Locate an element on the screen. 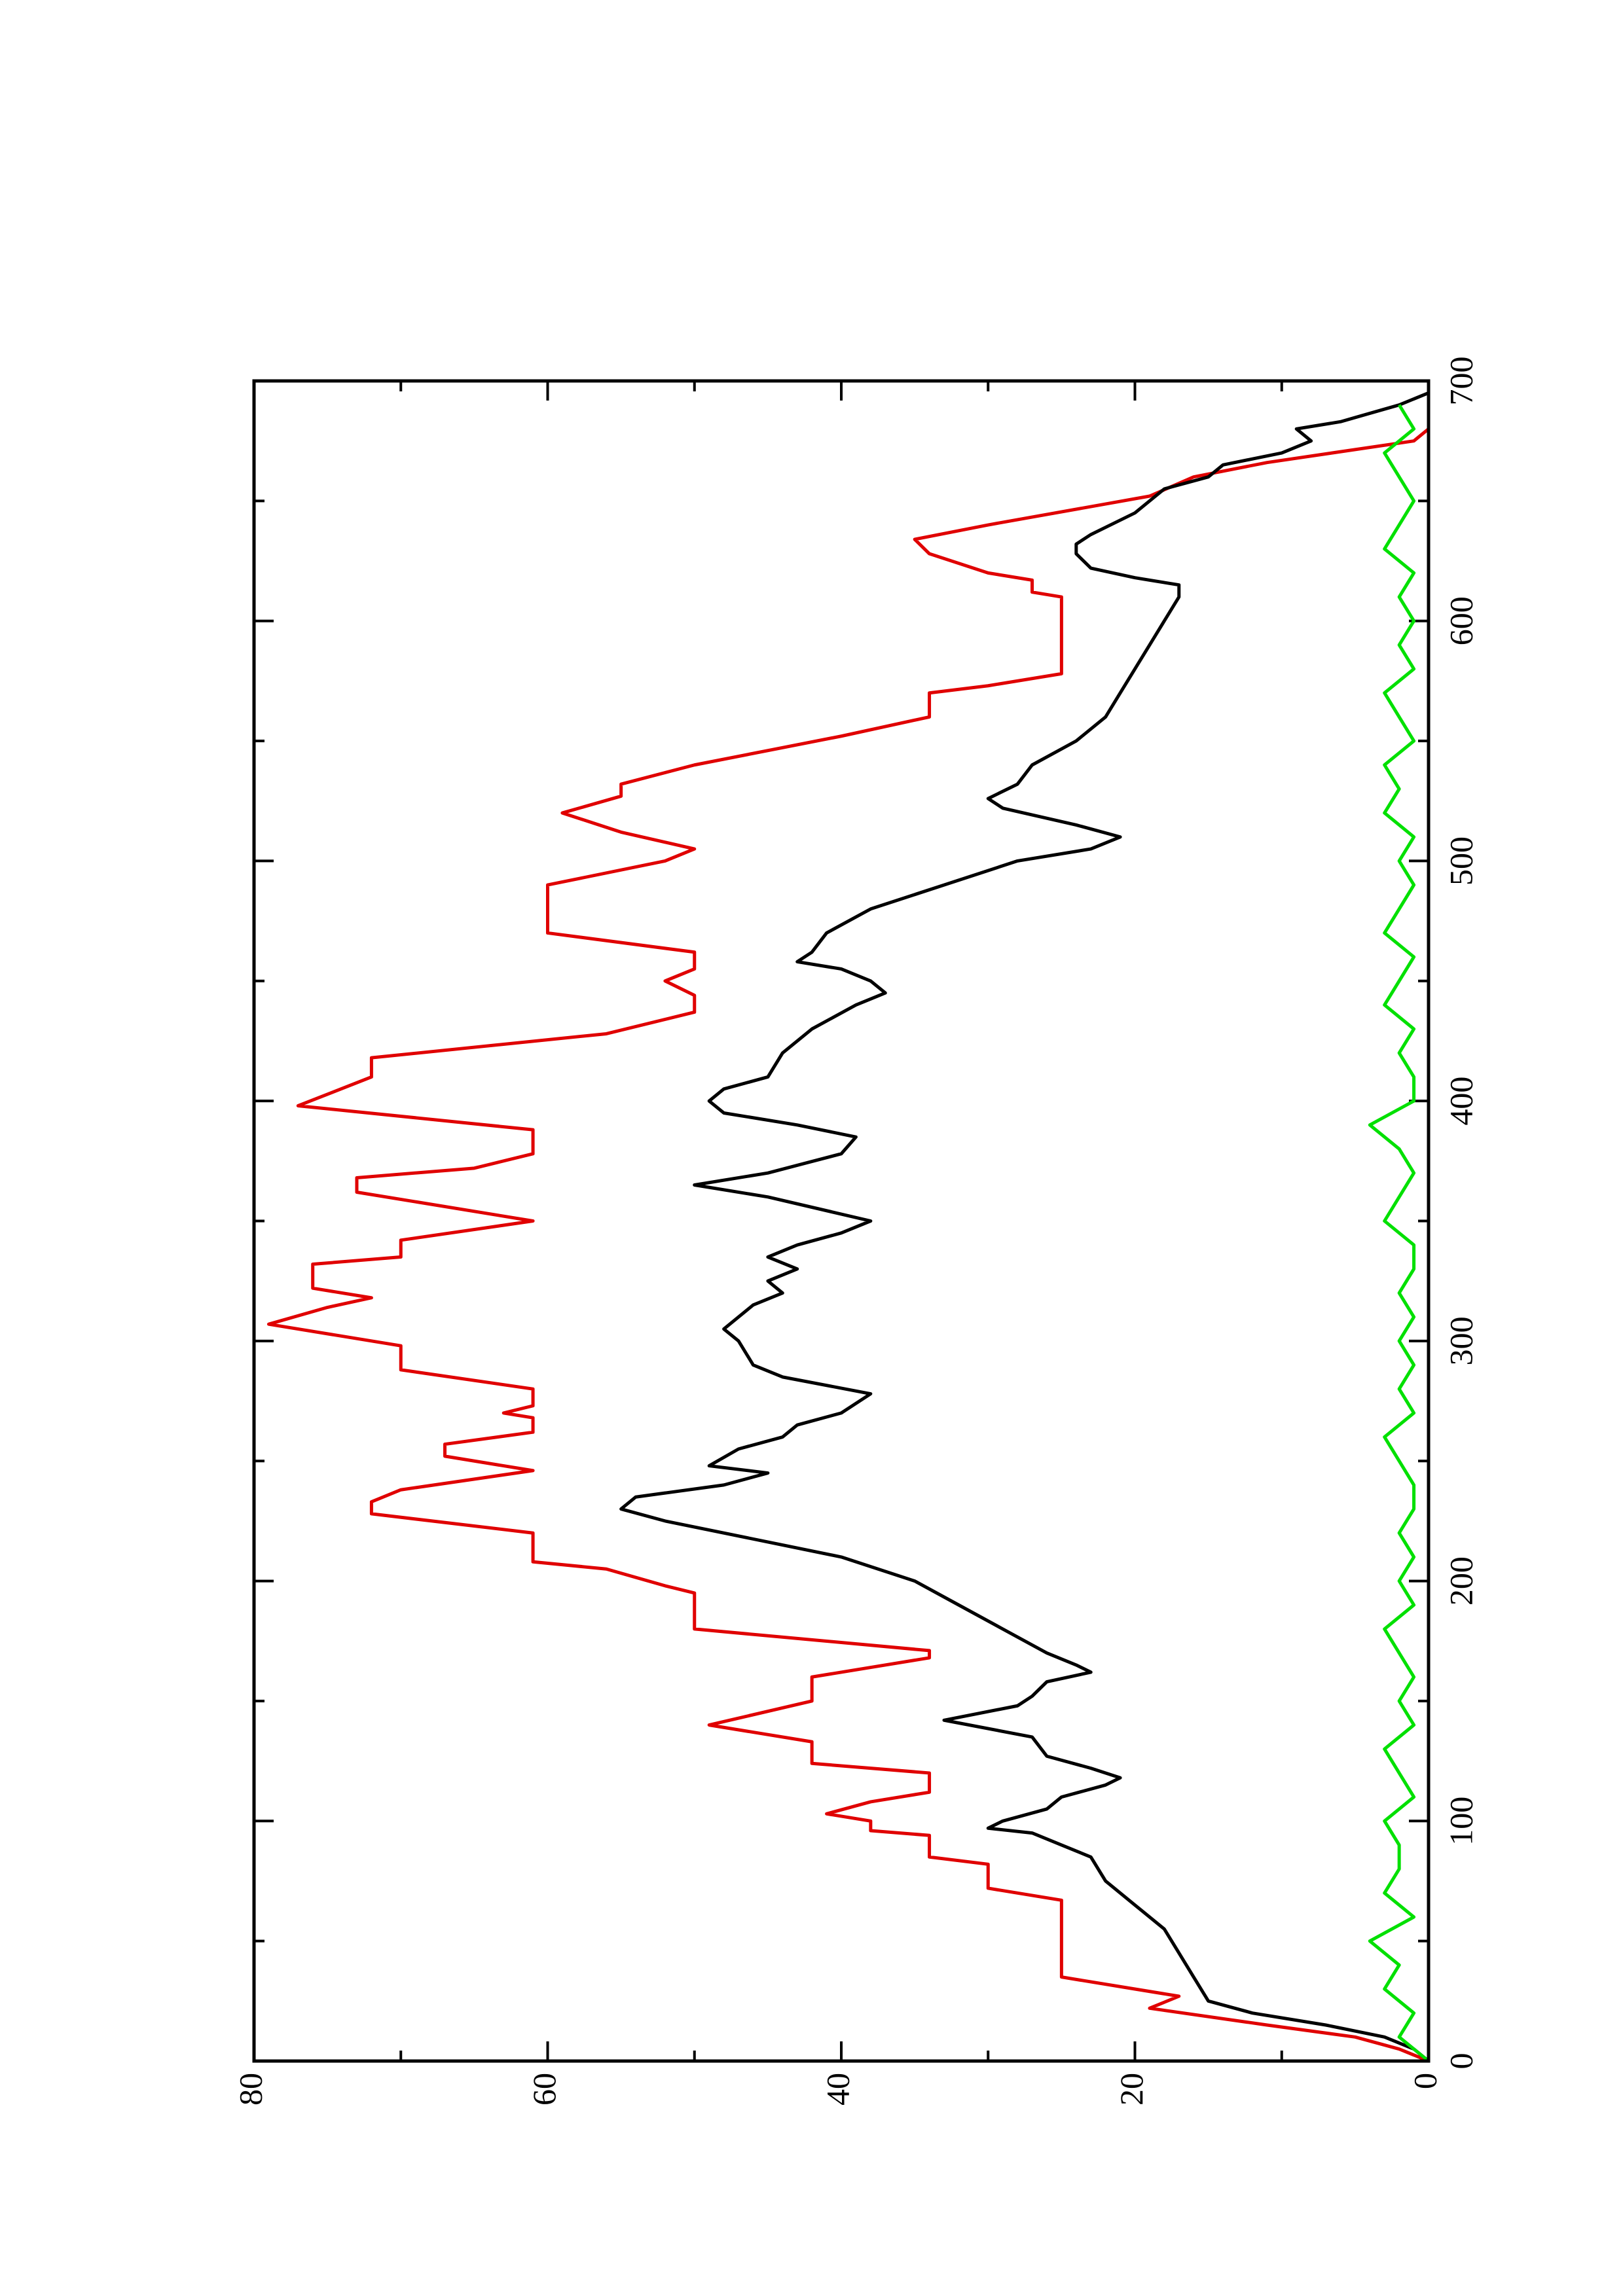 The height and width of the screenshot is (2296, 1623). x-tick-label: 0 is located at coordinates (1460, 2061).